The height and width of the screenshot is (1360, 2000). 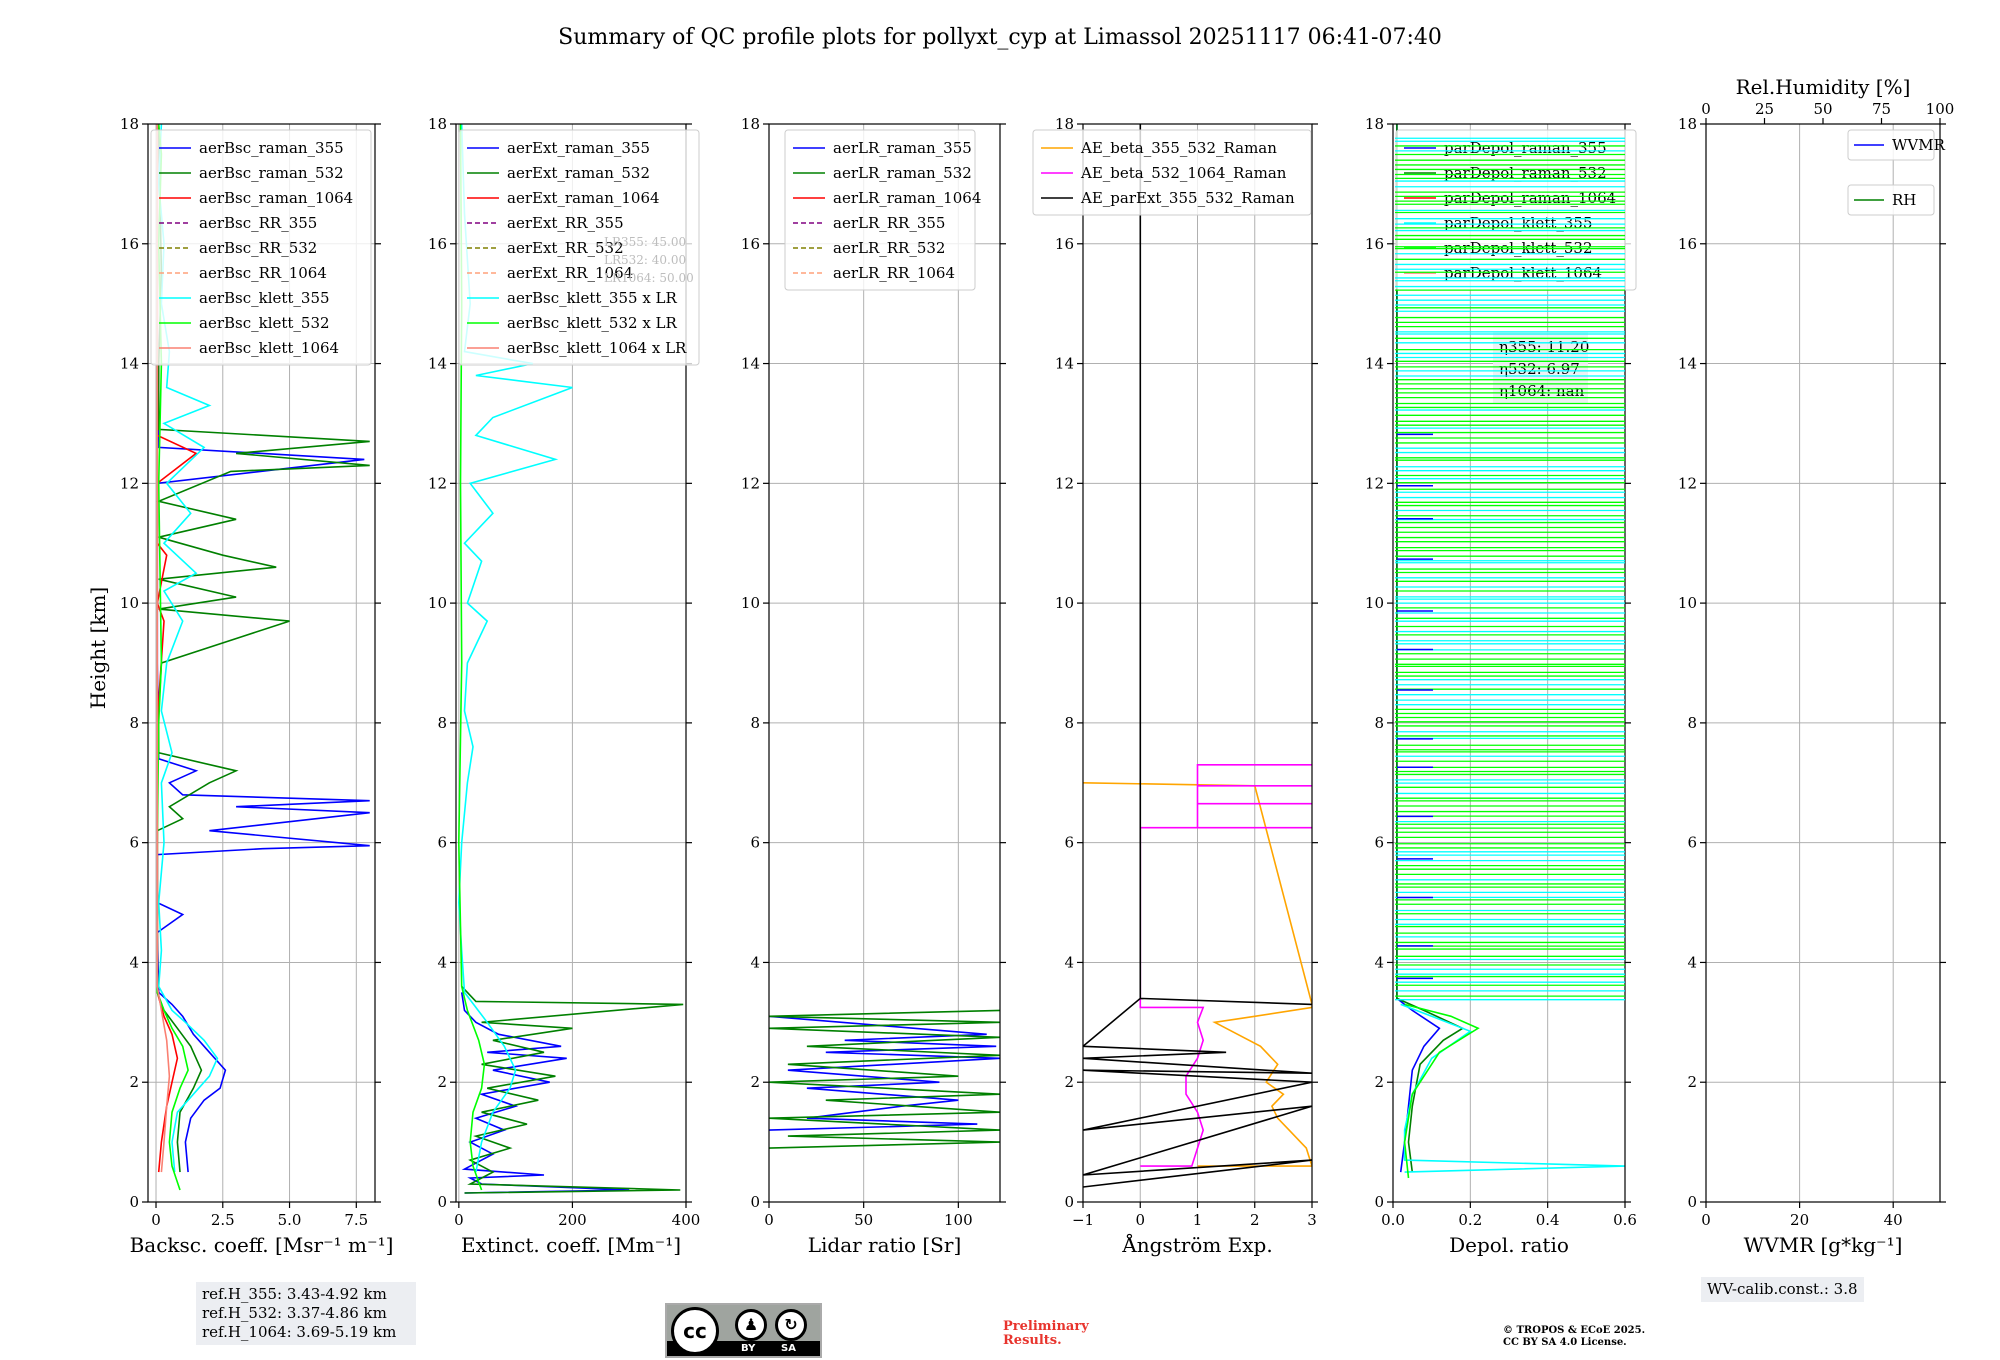 What do you see at coordinates (889, 223) in the screenshot?
I see `legend-label: aerLR_RR_355` at bounding box center [889, 223].